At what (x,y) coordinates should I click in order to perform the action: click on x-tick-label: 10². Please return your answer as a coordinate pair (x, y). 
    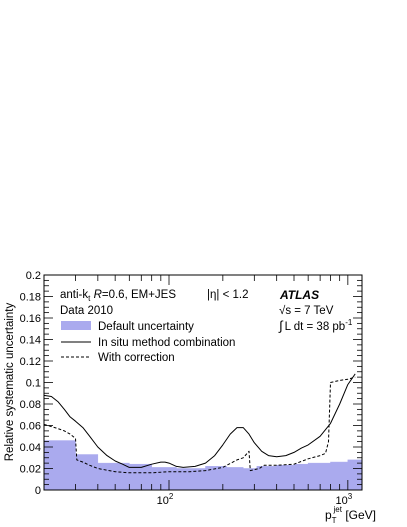
    Looking at the image, I should click on (165, 499).